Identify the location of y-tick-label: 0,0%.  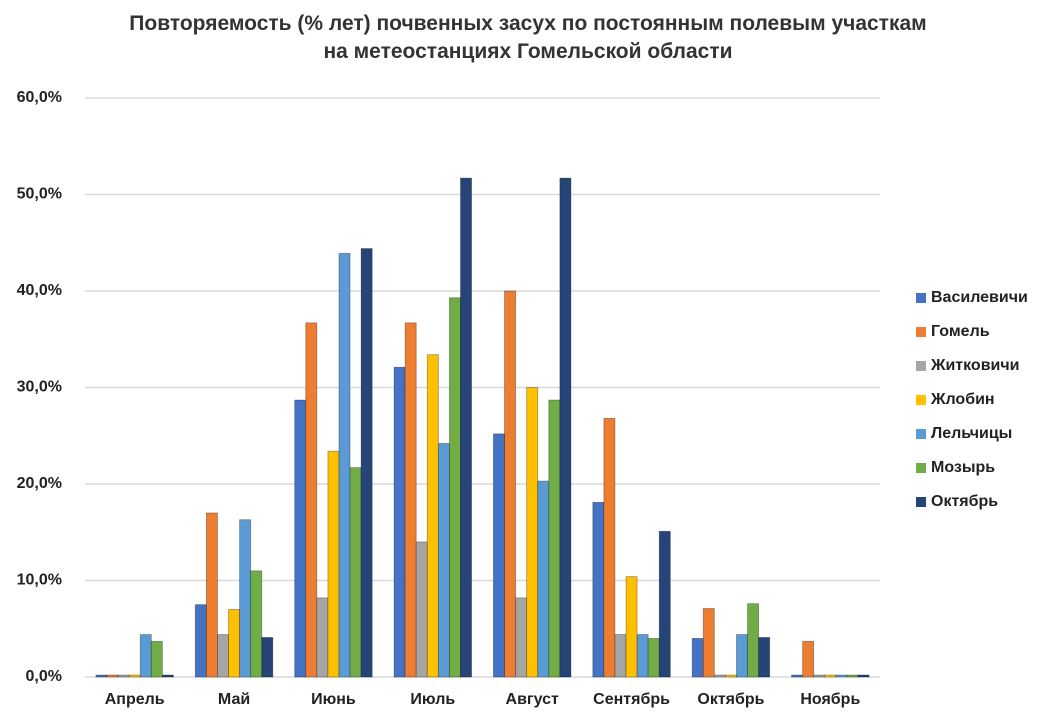
(44, 676).